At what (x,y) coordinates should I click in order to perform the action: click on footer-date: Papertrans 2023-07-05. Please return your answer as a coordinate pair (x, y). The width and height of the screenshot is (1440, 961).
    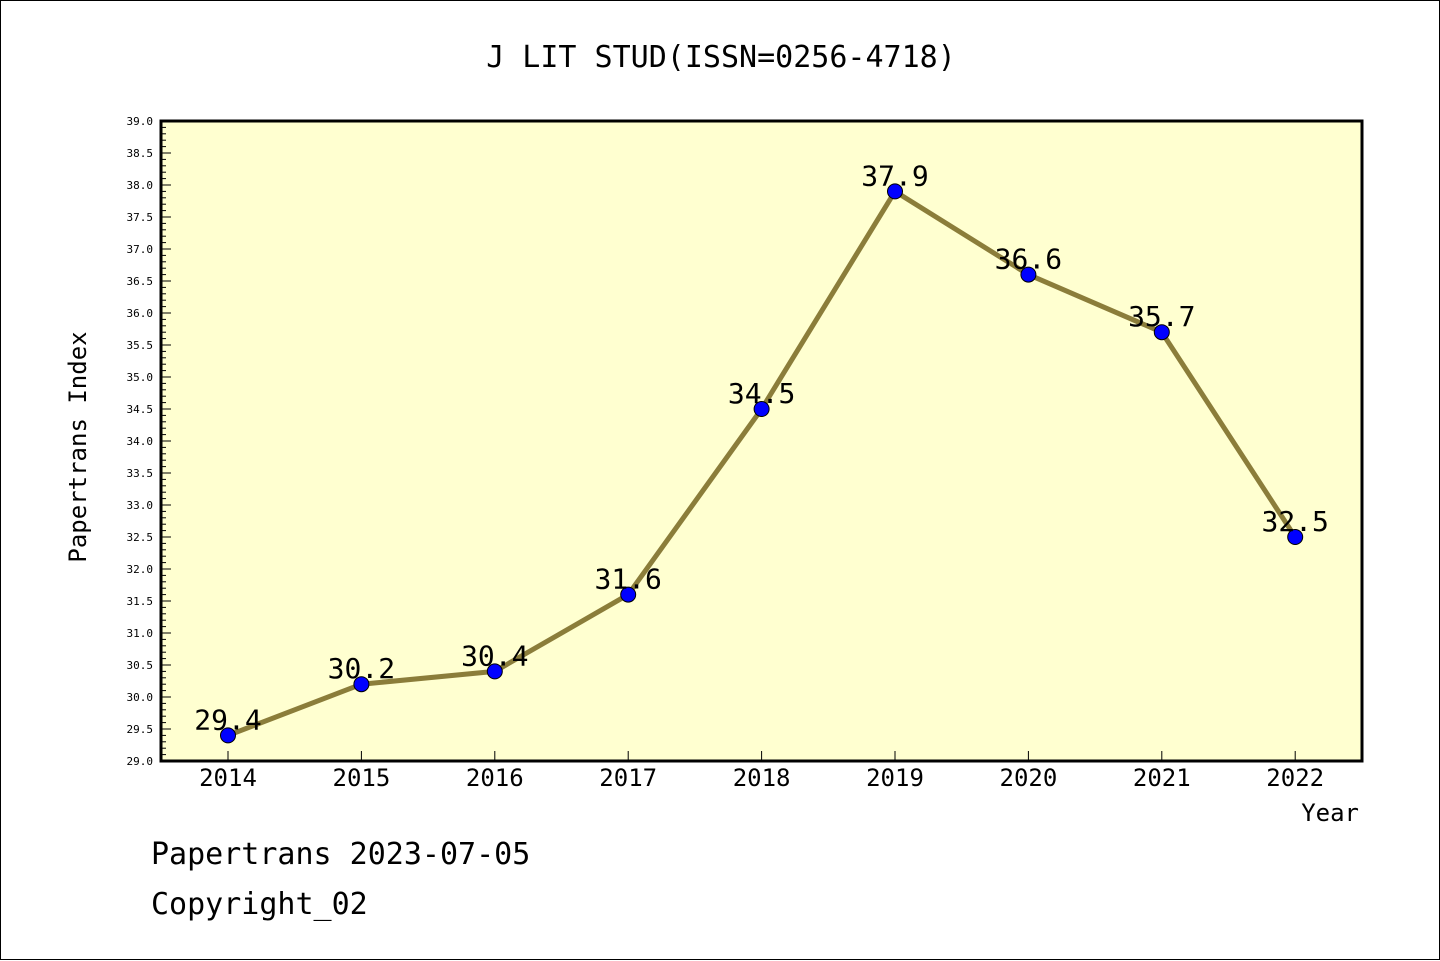
    Looking at the image, I should click on (341, 854).